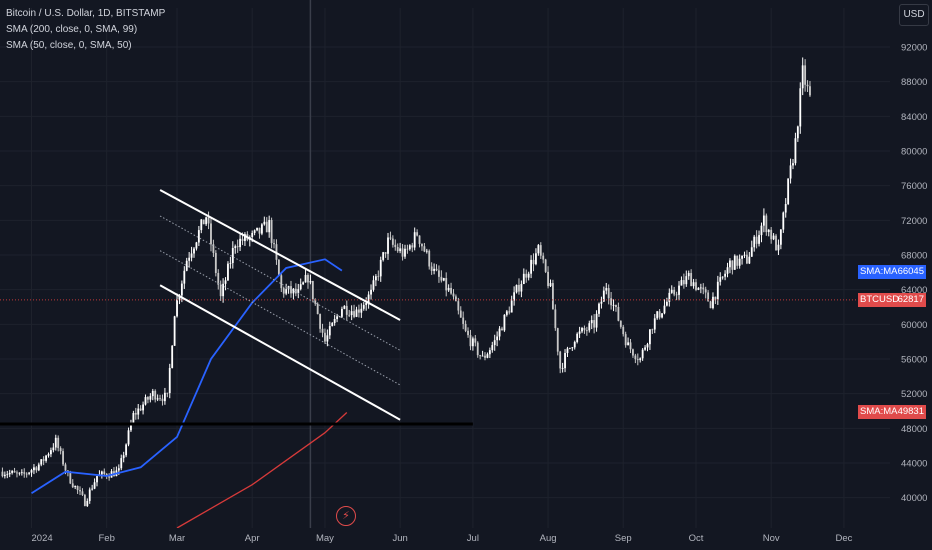 The width and height of the screenshot is (932, 550). What do you see at coordinates (771, 538) in the screenshot?
I see `x-tick-label: Nov` at bounding box center [771, 538].